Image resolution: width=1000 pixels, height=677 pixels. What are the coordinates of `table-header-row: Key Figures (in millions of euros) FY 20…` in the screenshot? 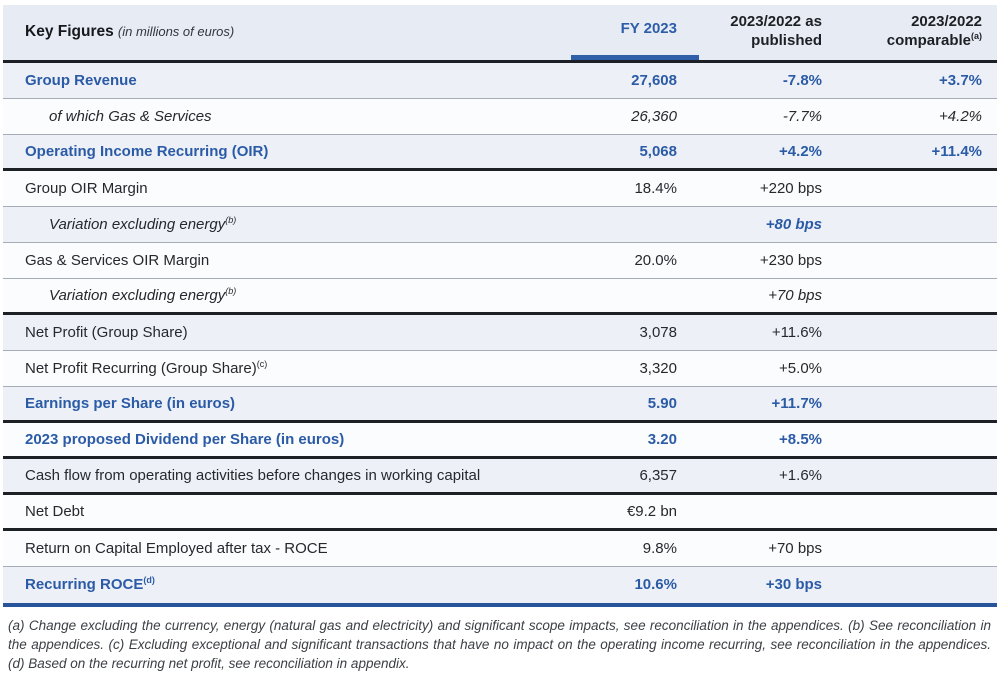 It's located at (500, 34).